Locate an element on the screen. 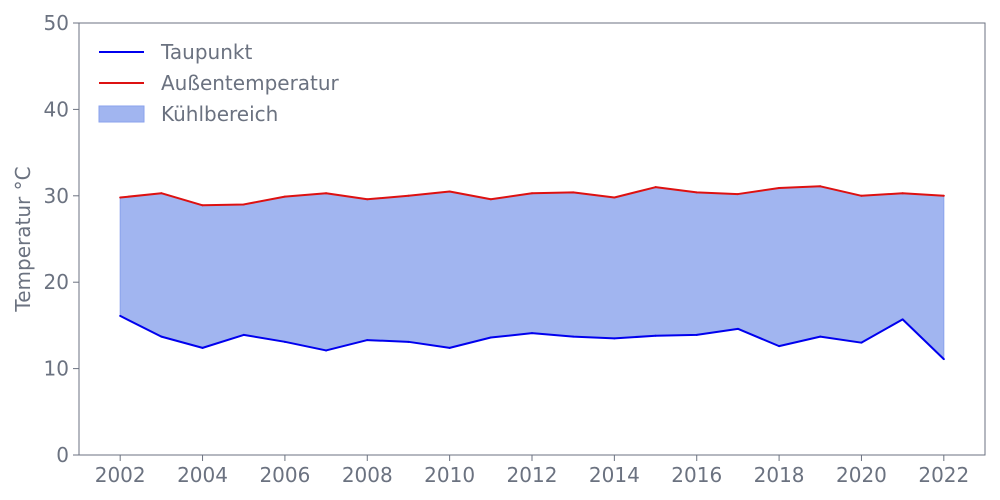 The height and width of the screenshot is (500, 1000). data-point-s2-2004 is located at coordinates (202, 205).